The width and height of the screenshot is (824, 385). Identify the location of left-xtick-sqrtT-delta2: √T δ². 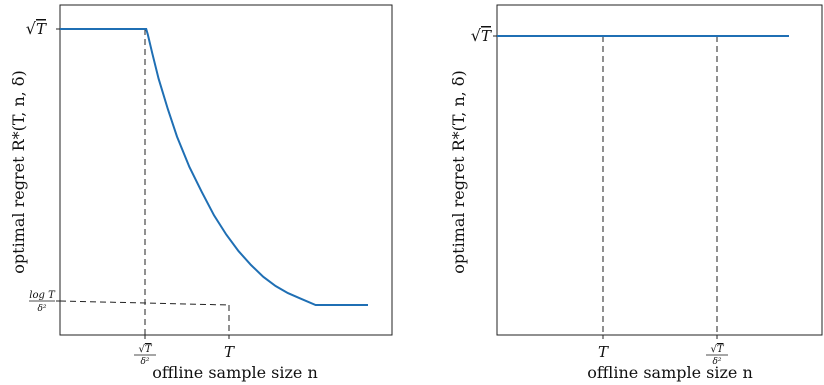
(145, 355).